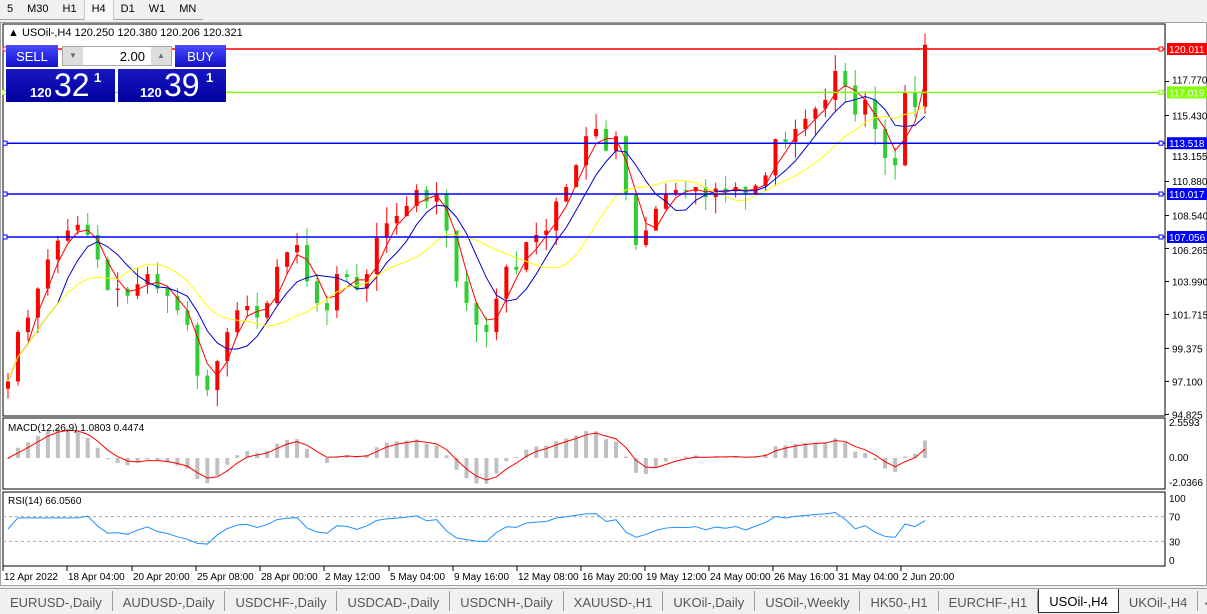 This screenshot has width=1207, height=614. What do you see at coordinates (989, 601) in the screenshot?
I see `chart-tab: EURCHF-,H1` at bounding box center [989, 601].